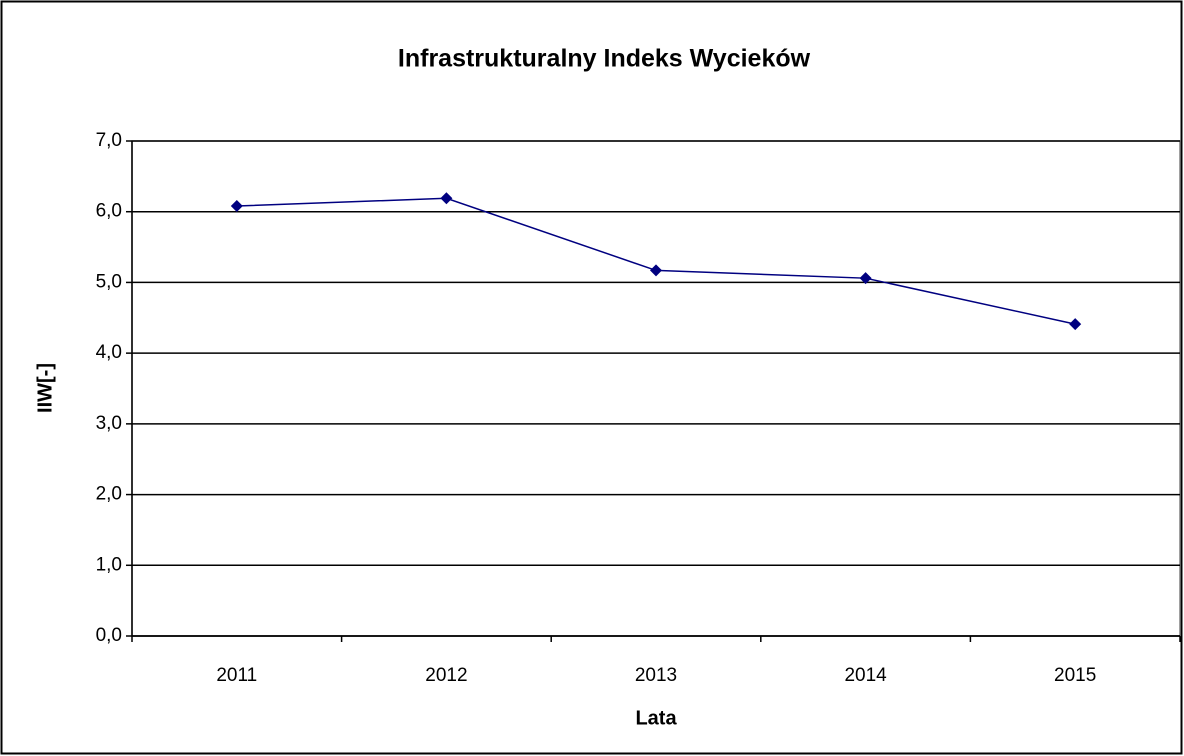 The image size is (1184, 756). Describe the element at coordinates (865, 675) in the screenshot. I see `x-tick-label: 2014` at that location.